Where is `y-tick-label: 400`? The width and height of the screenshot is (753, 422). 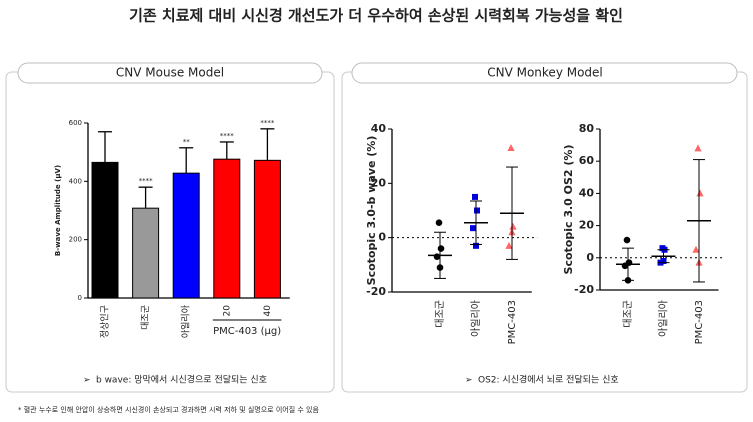
y-tick-label: 400 is located at coordinates (75, 181).